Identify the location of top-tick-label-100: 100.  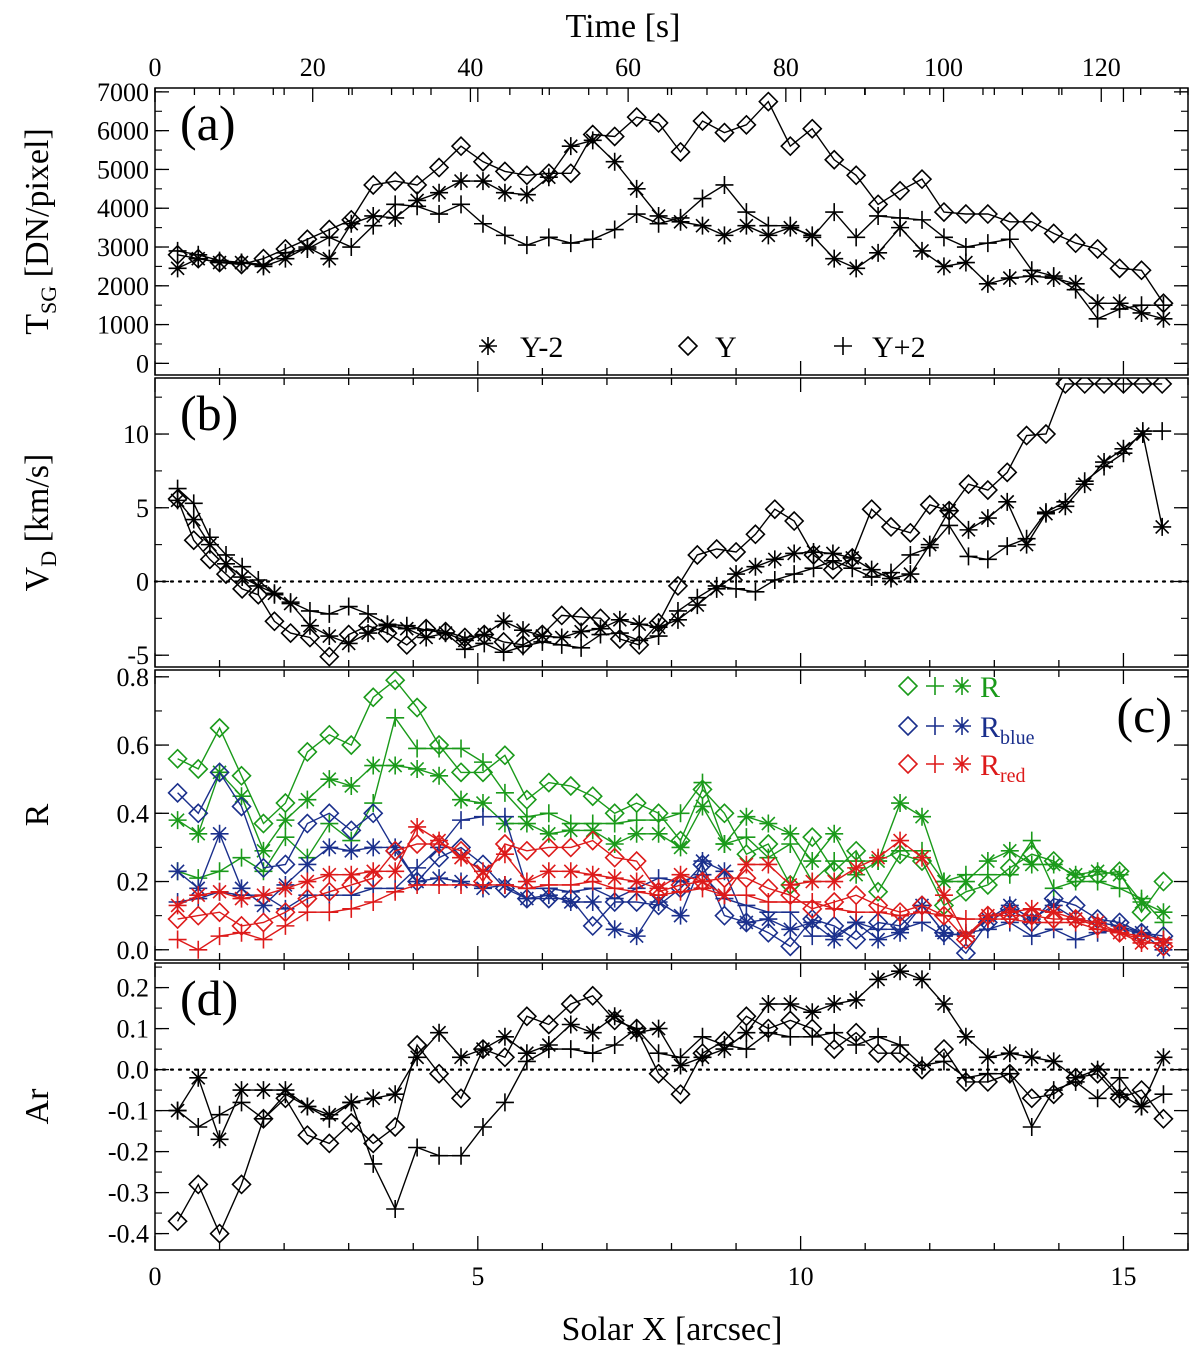
(943, 67).